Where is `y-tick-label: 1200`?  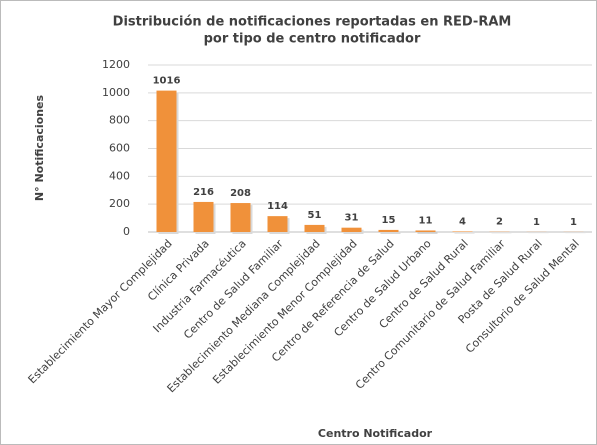 y-tick-label: 1200 is located at coordinates (116, 64).